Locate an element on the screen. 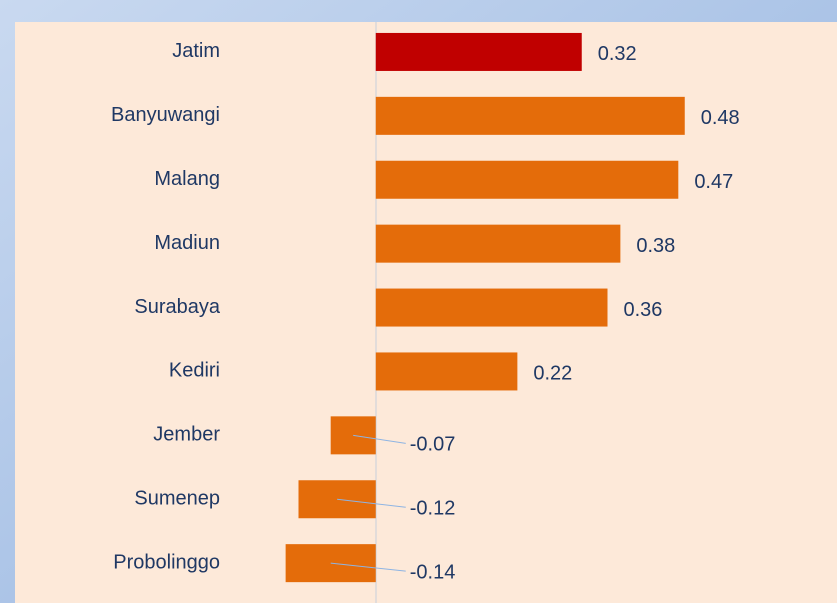  value-label: -0.07 is located at coordinates (433, 445).